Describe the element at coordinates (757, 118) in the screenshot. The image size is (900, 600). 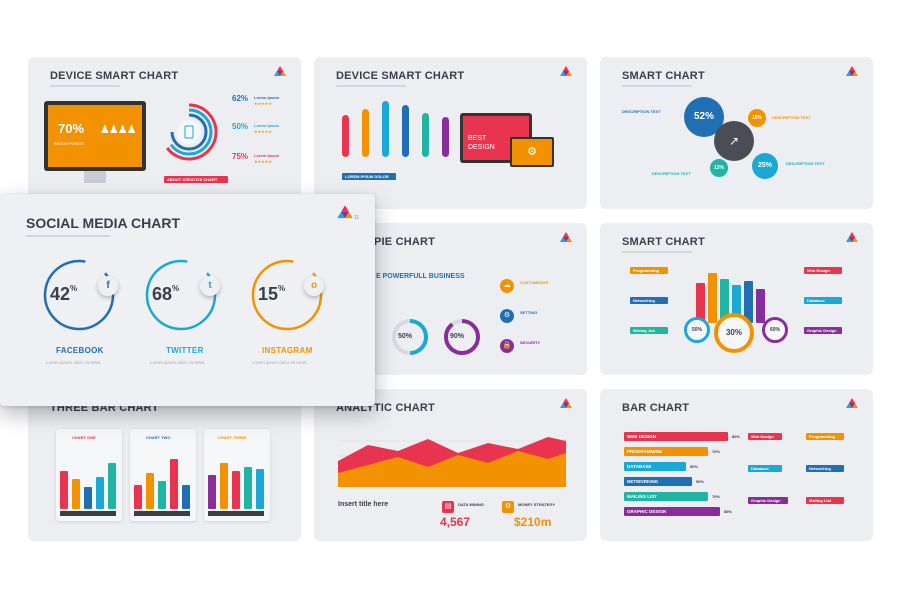
I see `bubble-orange: 15%` at that location.